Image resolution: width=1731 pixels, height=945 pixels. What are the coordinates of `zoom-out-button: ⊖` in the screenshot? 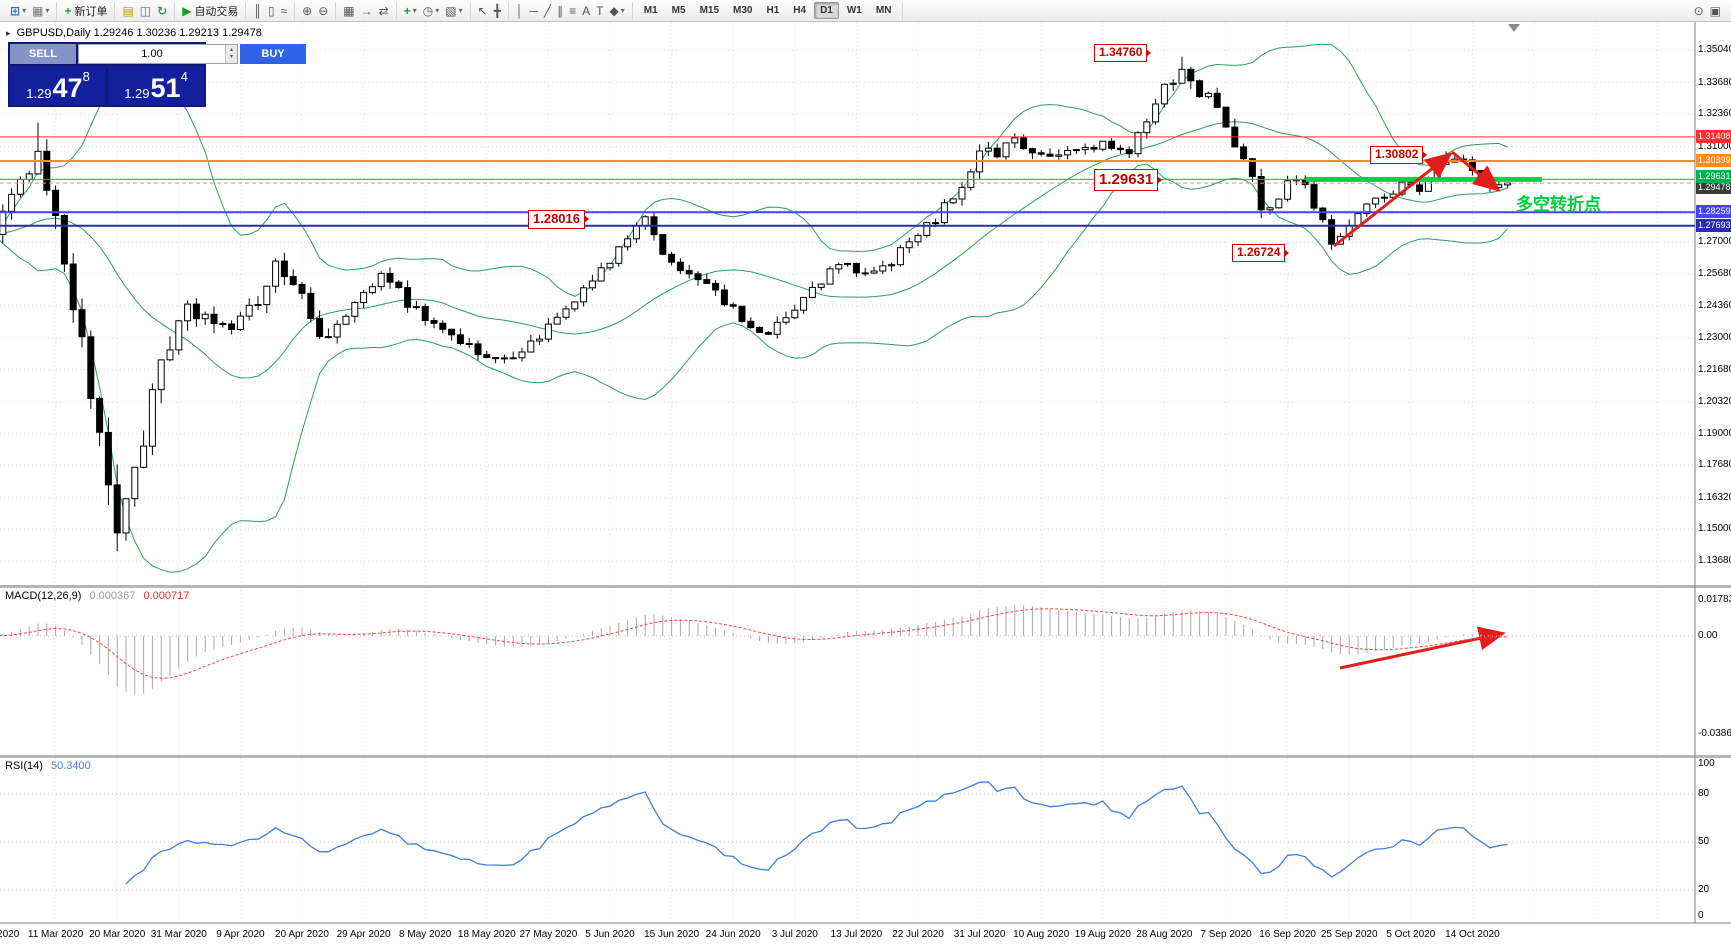 It's located at (323, 11).